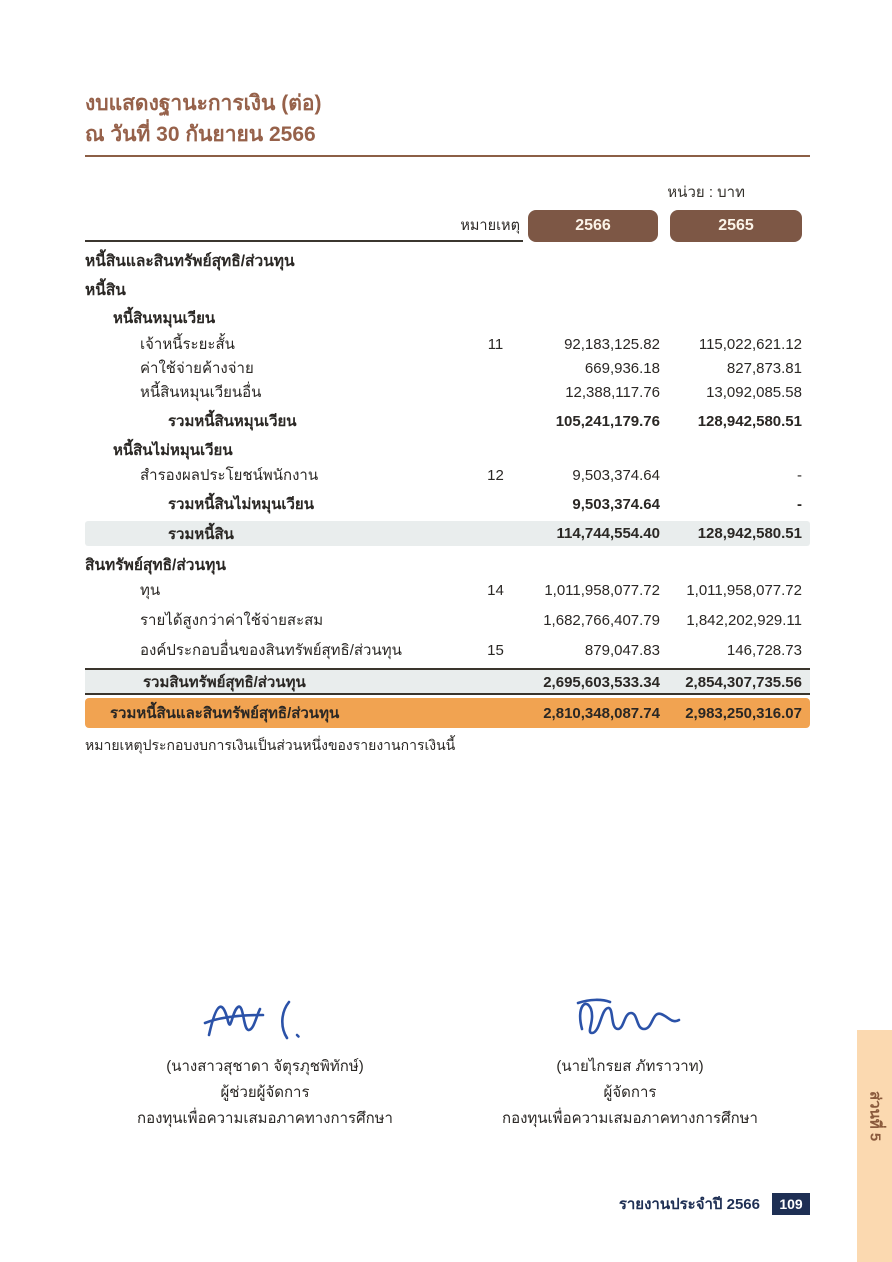 Image resolution: width=892 pixels, height=1262 pixels. I want to click on signer-name: (นางสาวสุชาดา จัตุรภุชพิทักษ์), so click(265, 1066).